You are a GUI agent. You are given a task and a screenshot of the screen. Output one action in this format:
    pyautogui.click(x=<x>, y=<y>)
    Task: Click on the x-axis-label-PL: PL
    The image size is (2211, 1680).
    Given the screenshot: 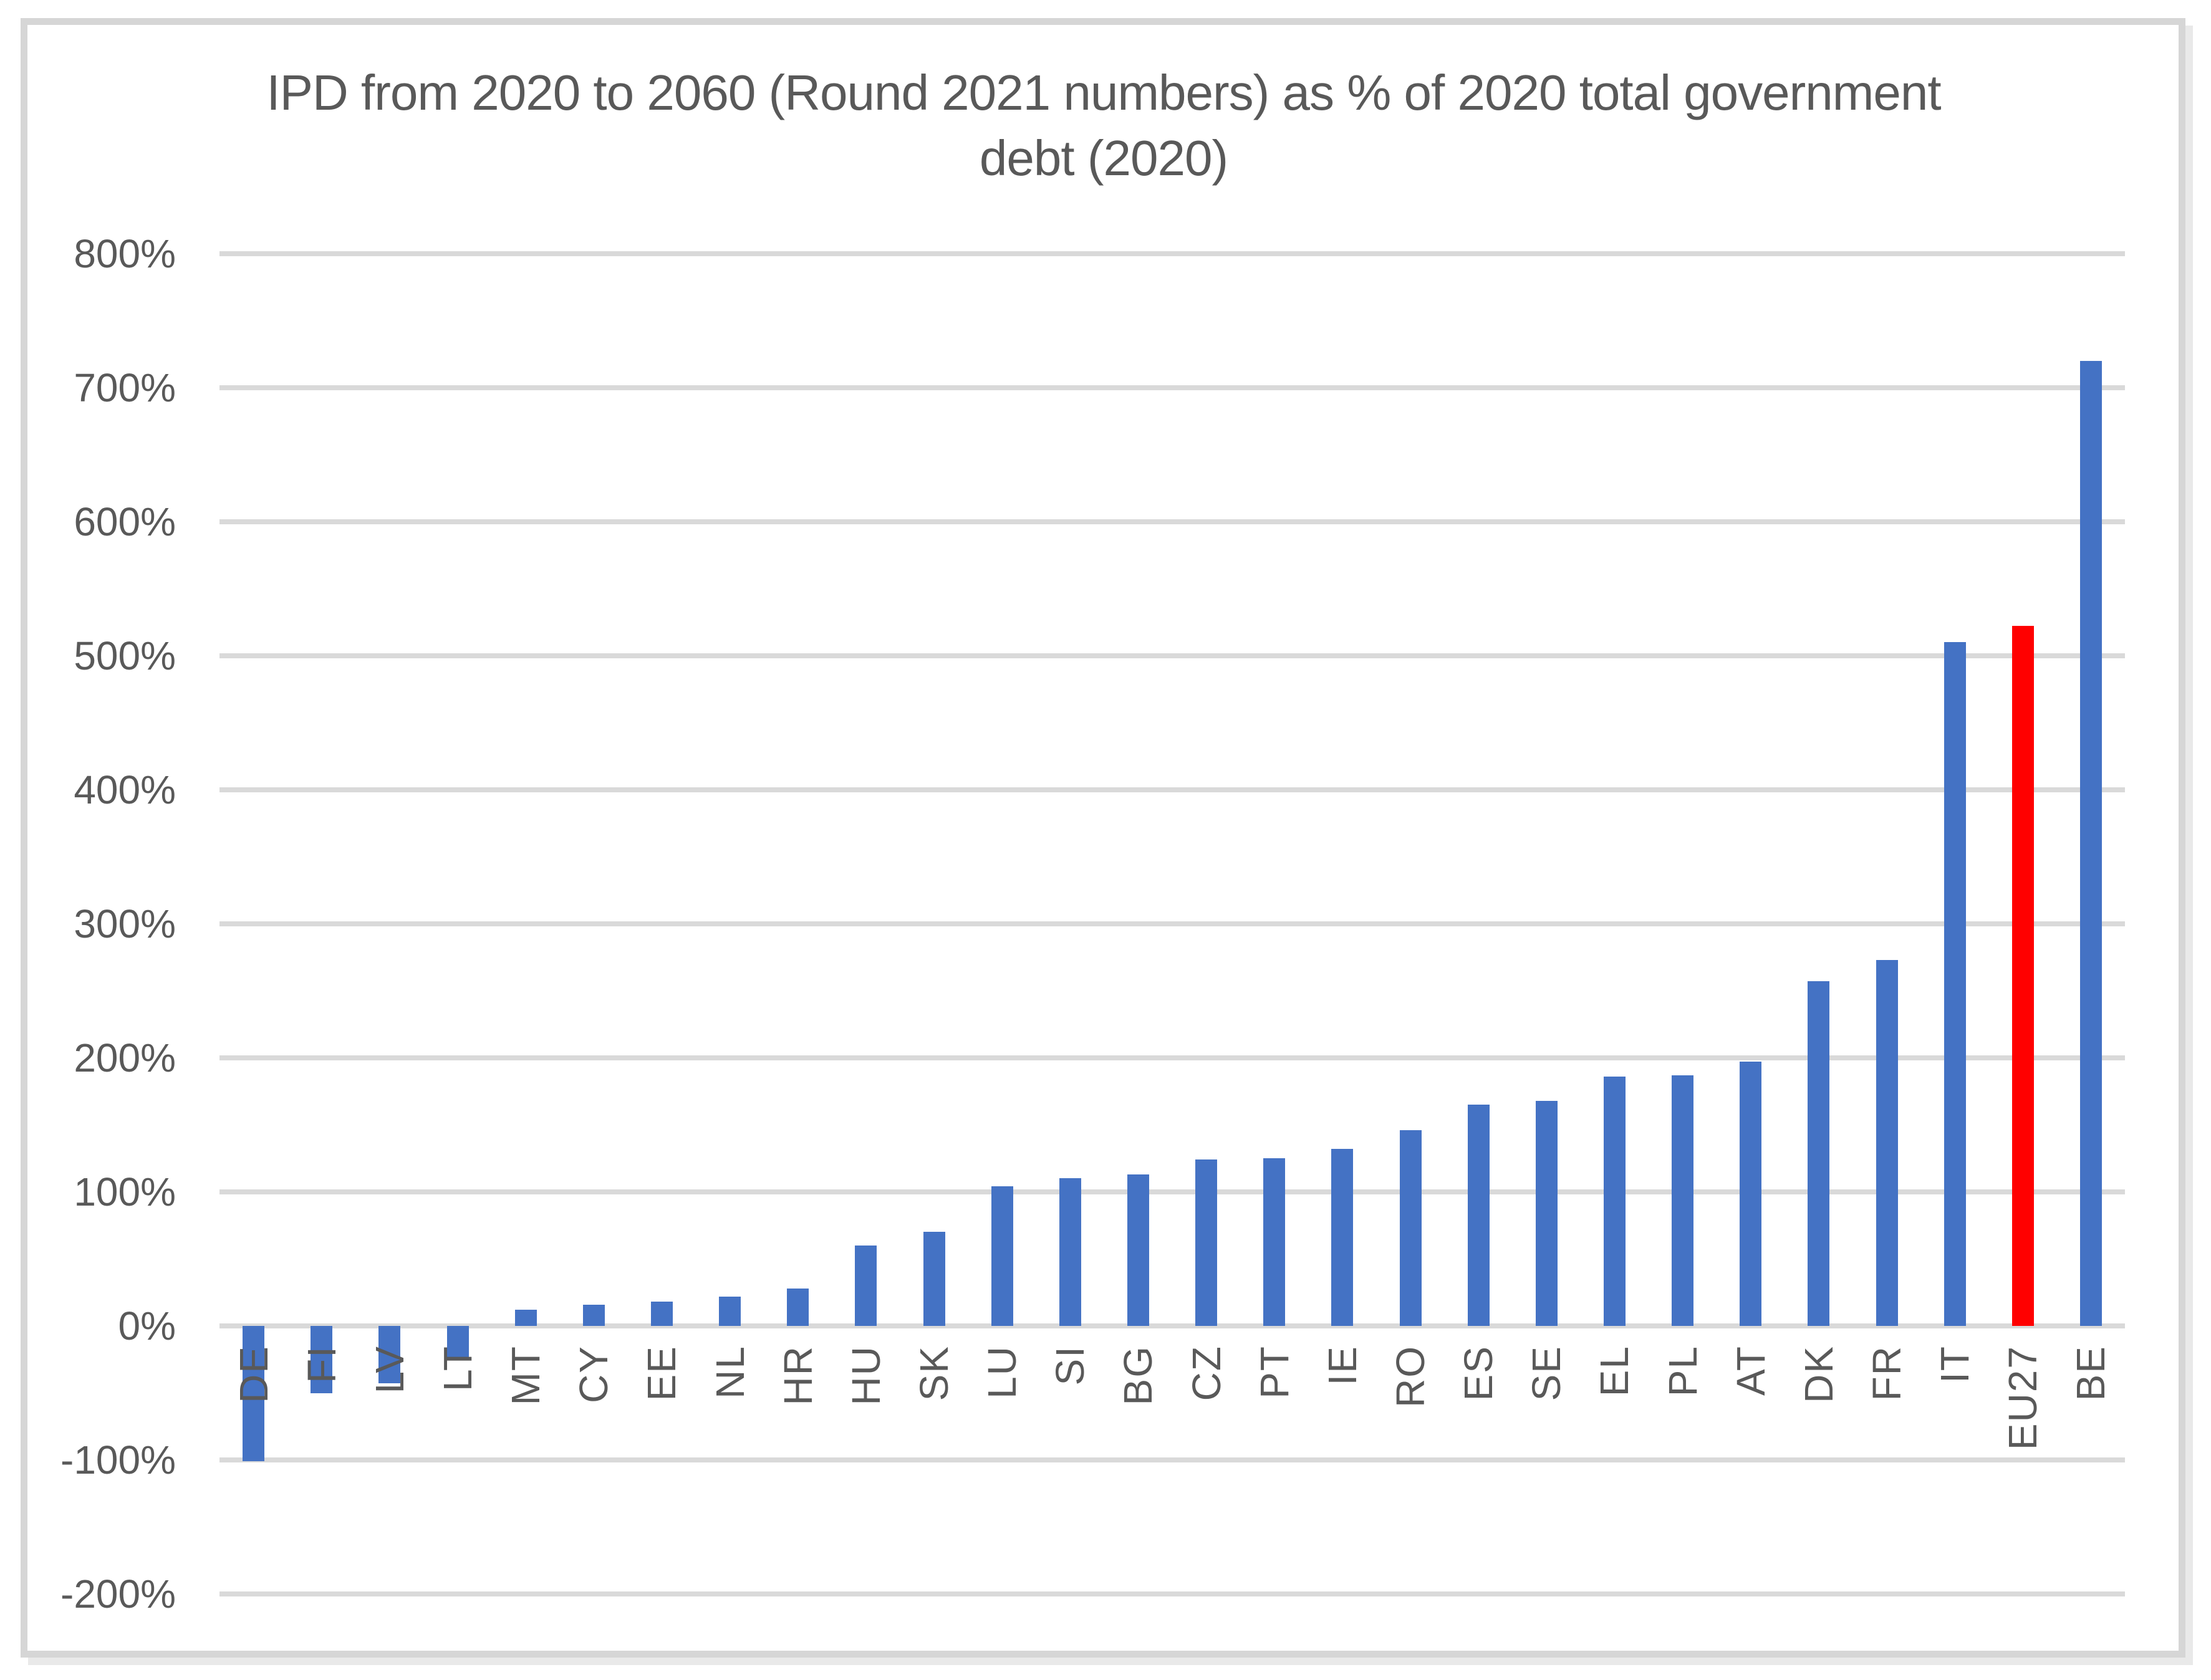 What is the action you would take?
    pyautogui.click(x=1682, y=1371)
    